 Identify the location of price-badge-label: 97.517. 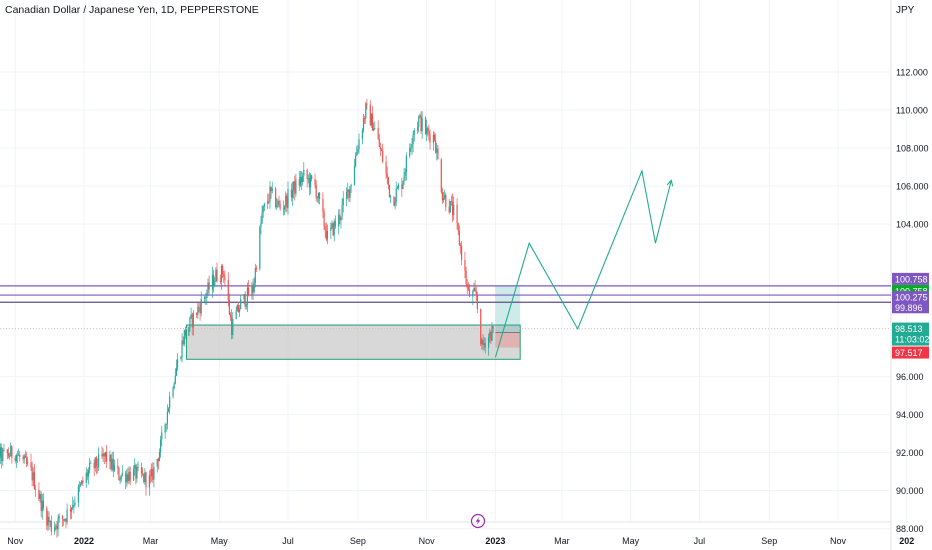
(909, 353).